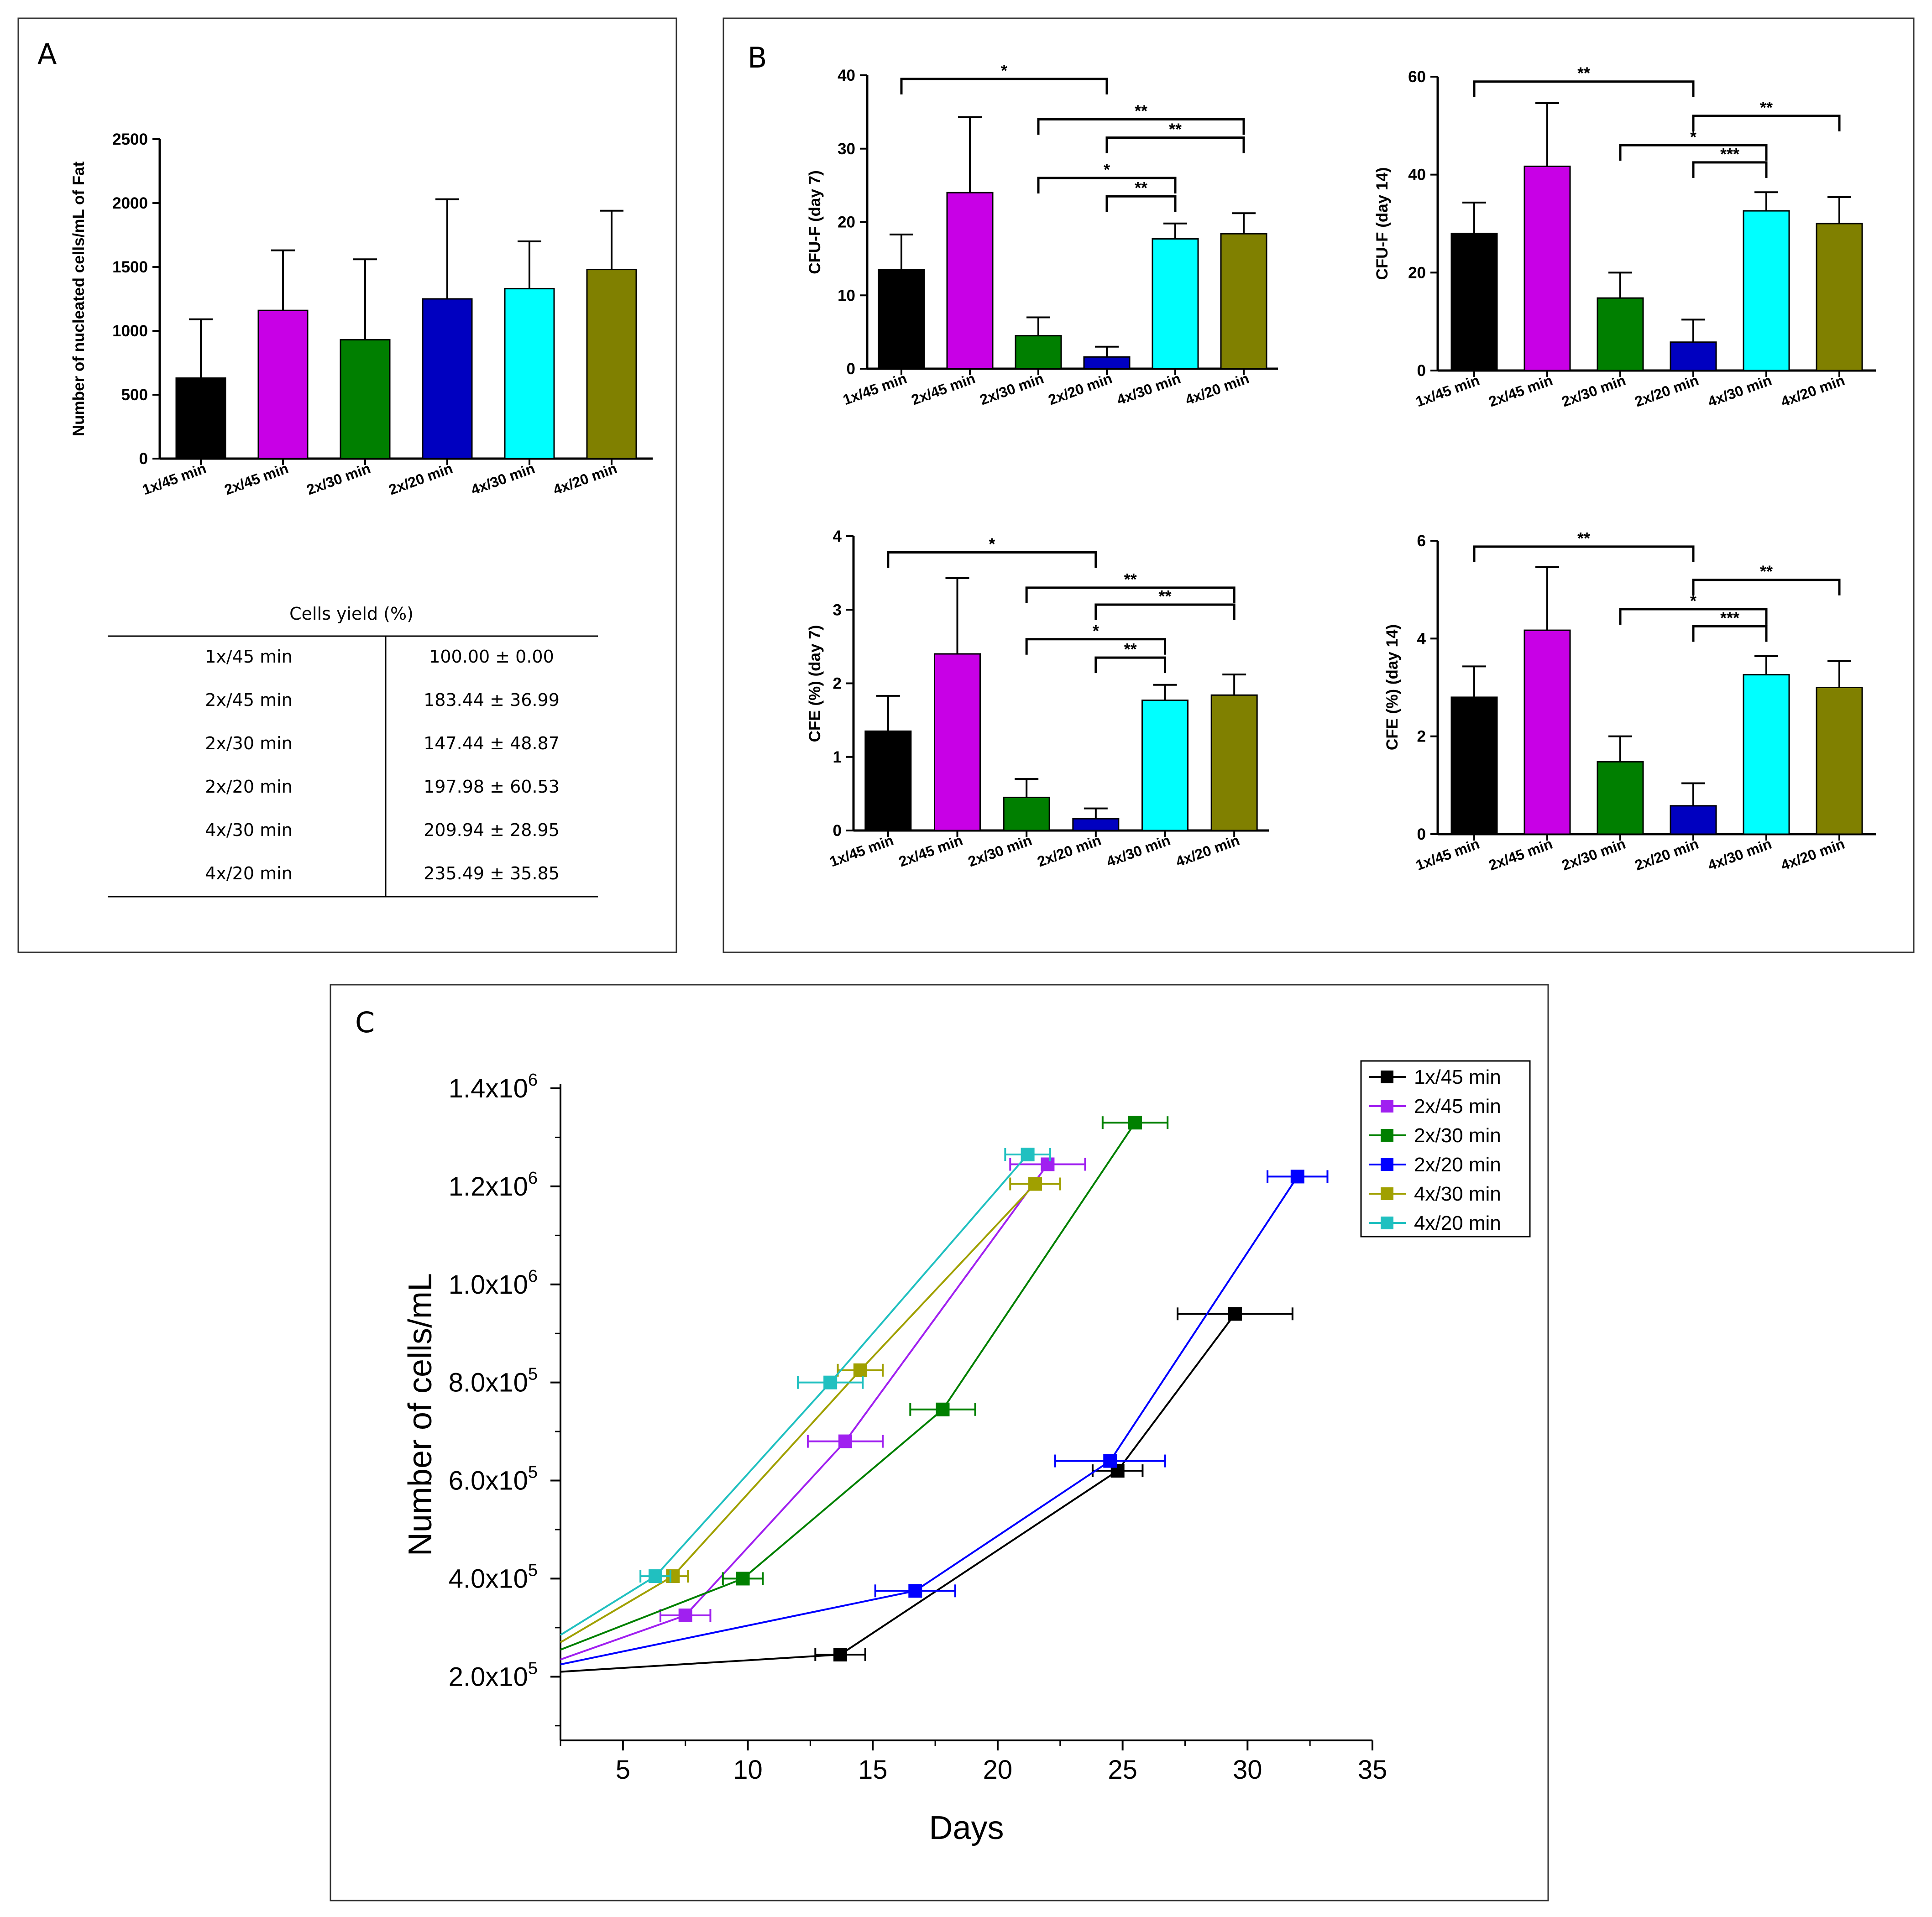 The width and height of the screenshot is (1932, 1917). Describe the element at coordinates (1373, 1770) in the screenshot. I see `x-tick-label: 35` at that location.